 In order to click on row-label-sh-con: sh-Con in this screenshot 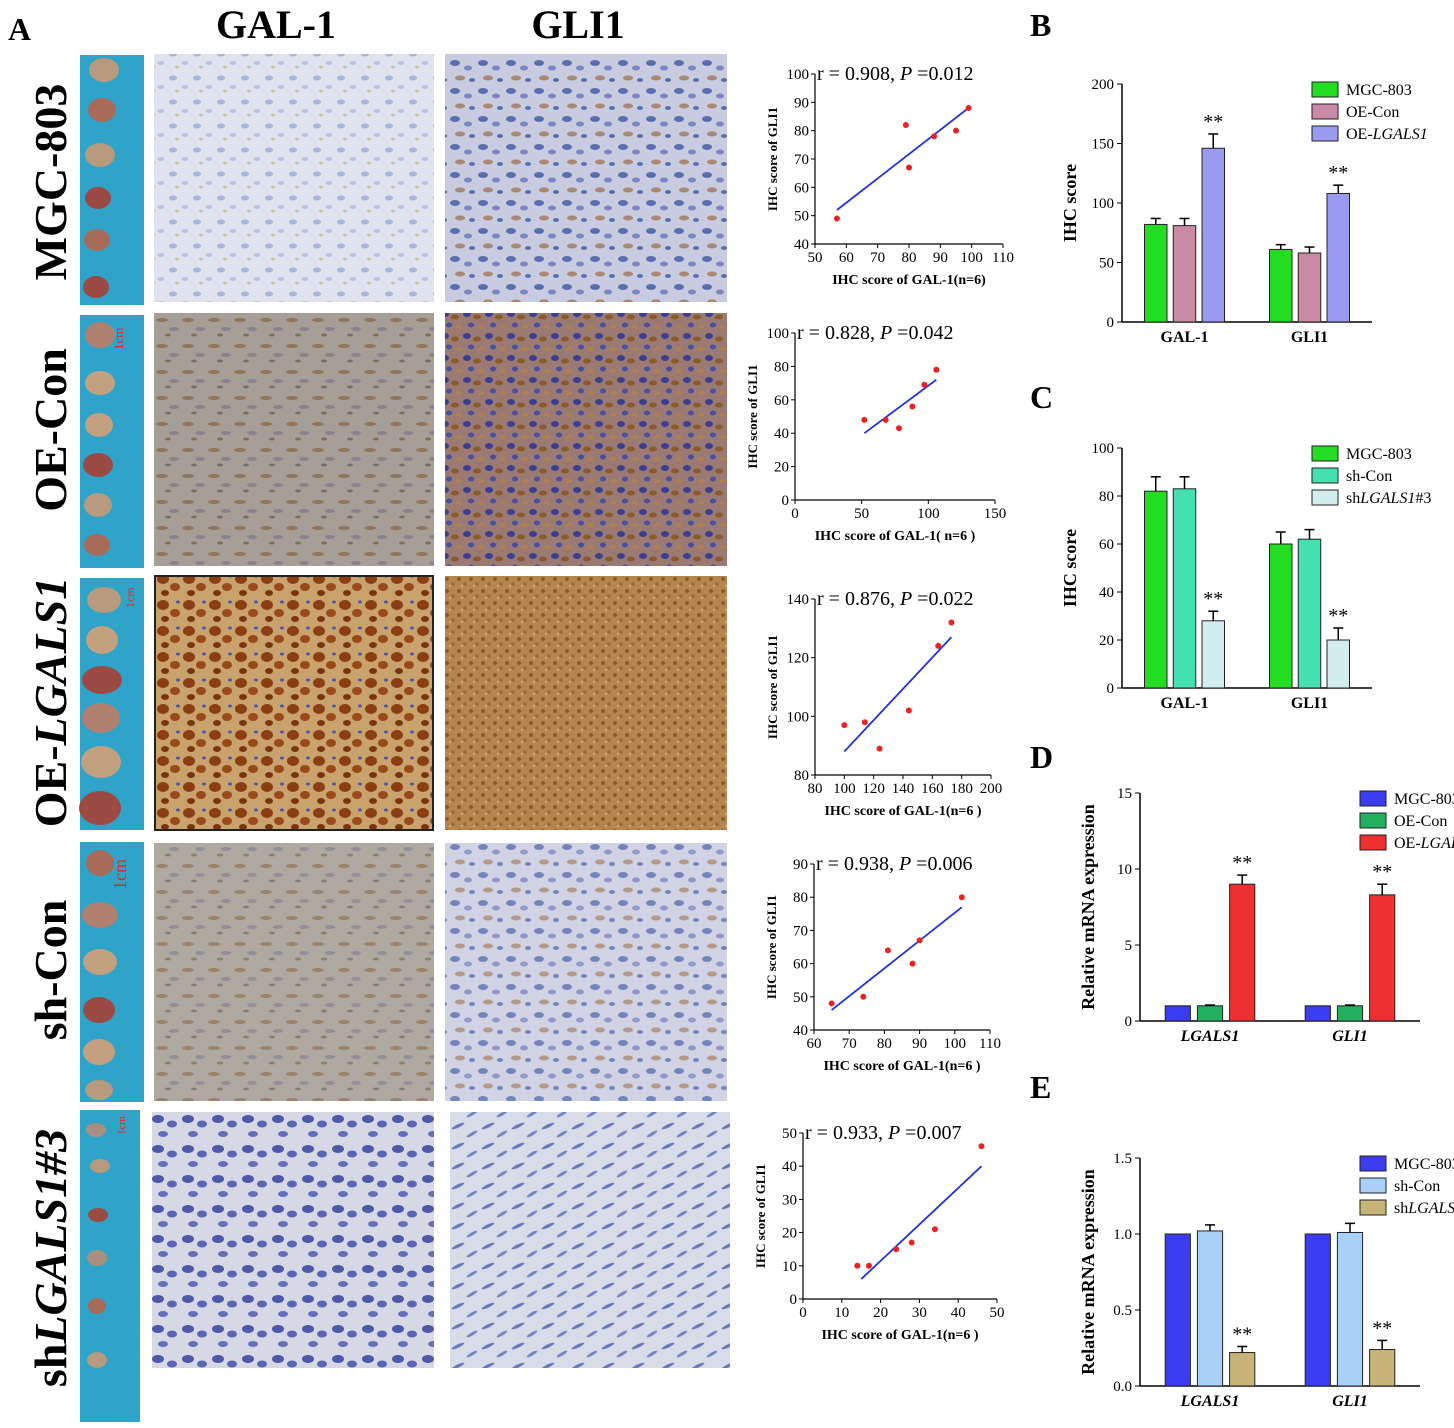, I will do `click(50, 970)`.